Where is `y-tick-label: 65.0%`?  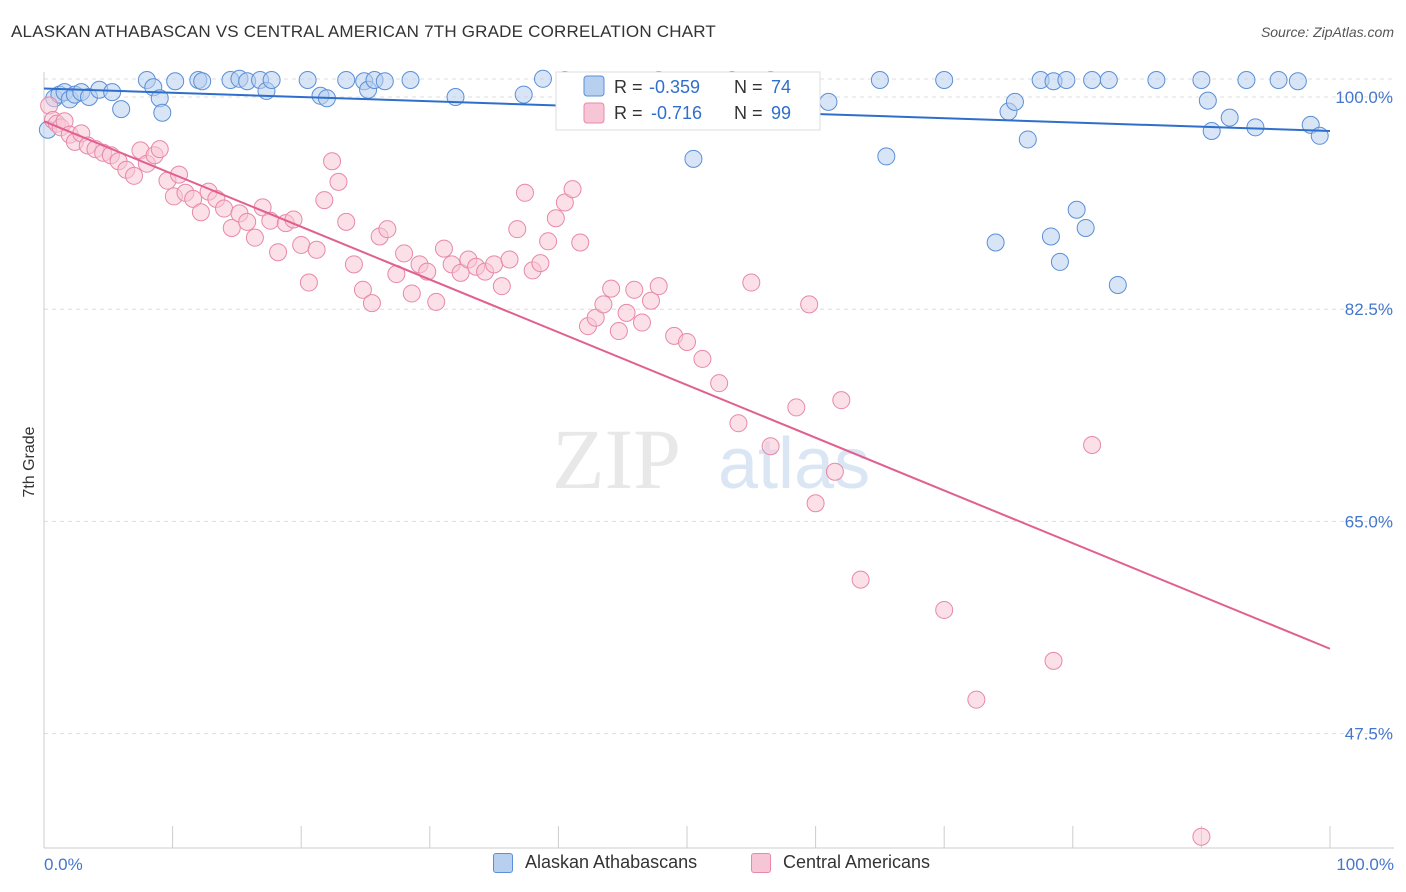
y-tick-label: 65.0% is located at coordinates (1369, 521).